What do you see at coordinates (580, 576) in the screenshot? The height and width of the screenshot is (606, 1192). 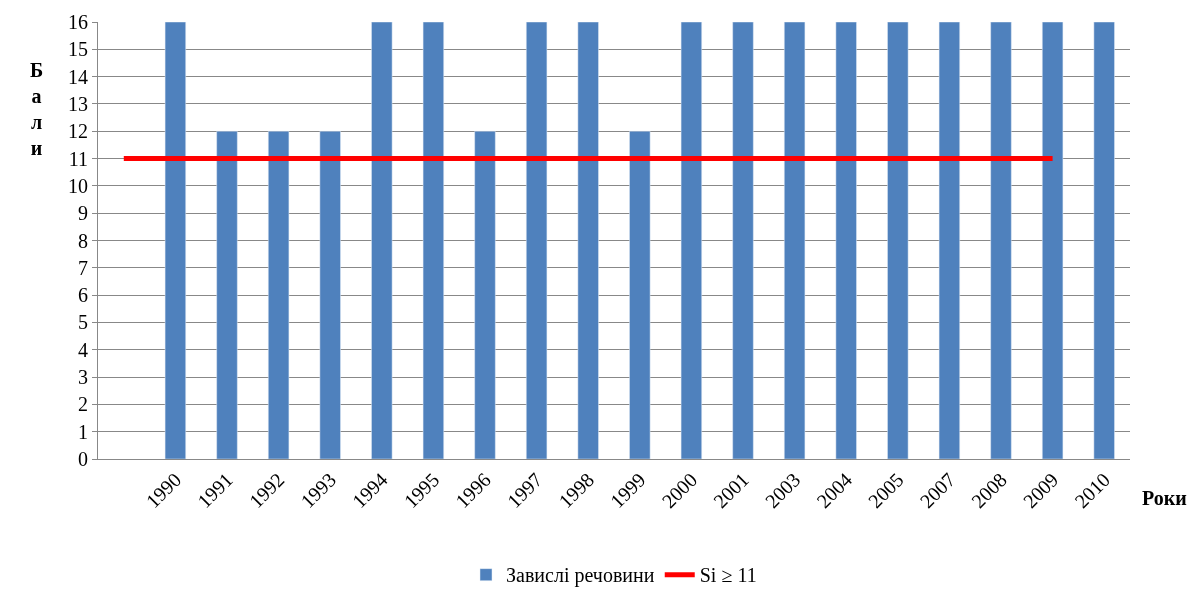 I see `legend-label: Завислі речовини` at bounding box center [580, 576].